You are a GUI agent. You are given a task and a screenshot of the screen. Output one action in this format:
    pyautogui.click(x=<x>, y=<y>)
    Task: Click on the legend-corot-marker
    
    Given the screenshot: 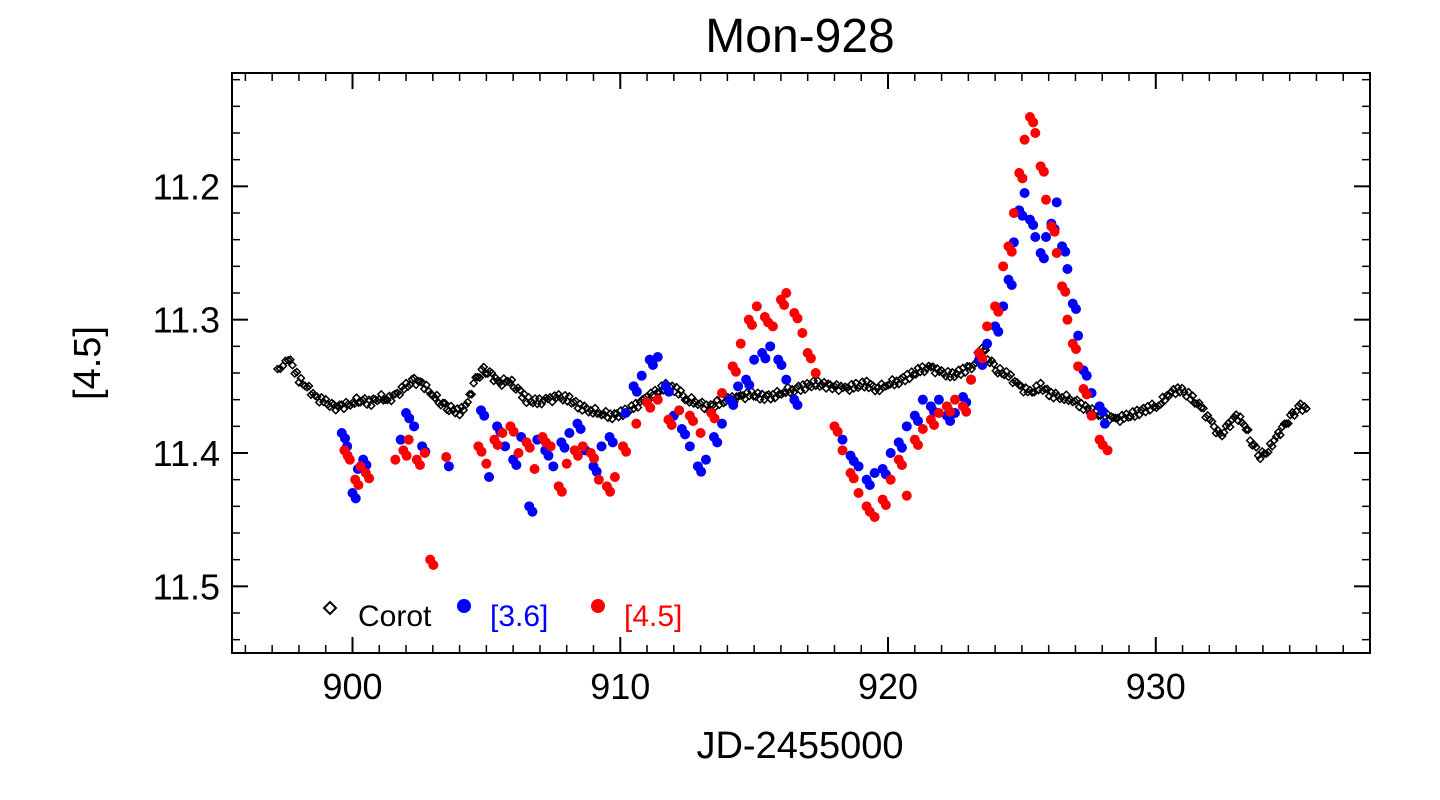 What is the action you would take?
    pyautogui.click(x=330, y=608)
    